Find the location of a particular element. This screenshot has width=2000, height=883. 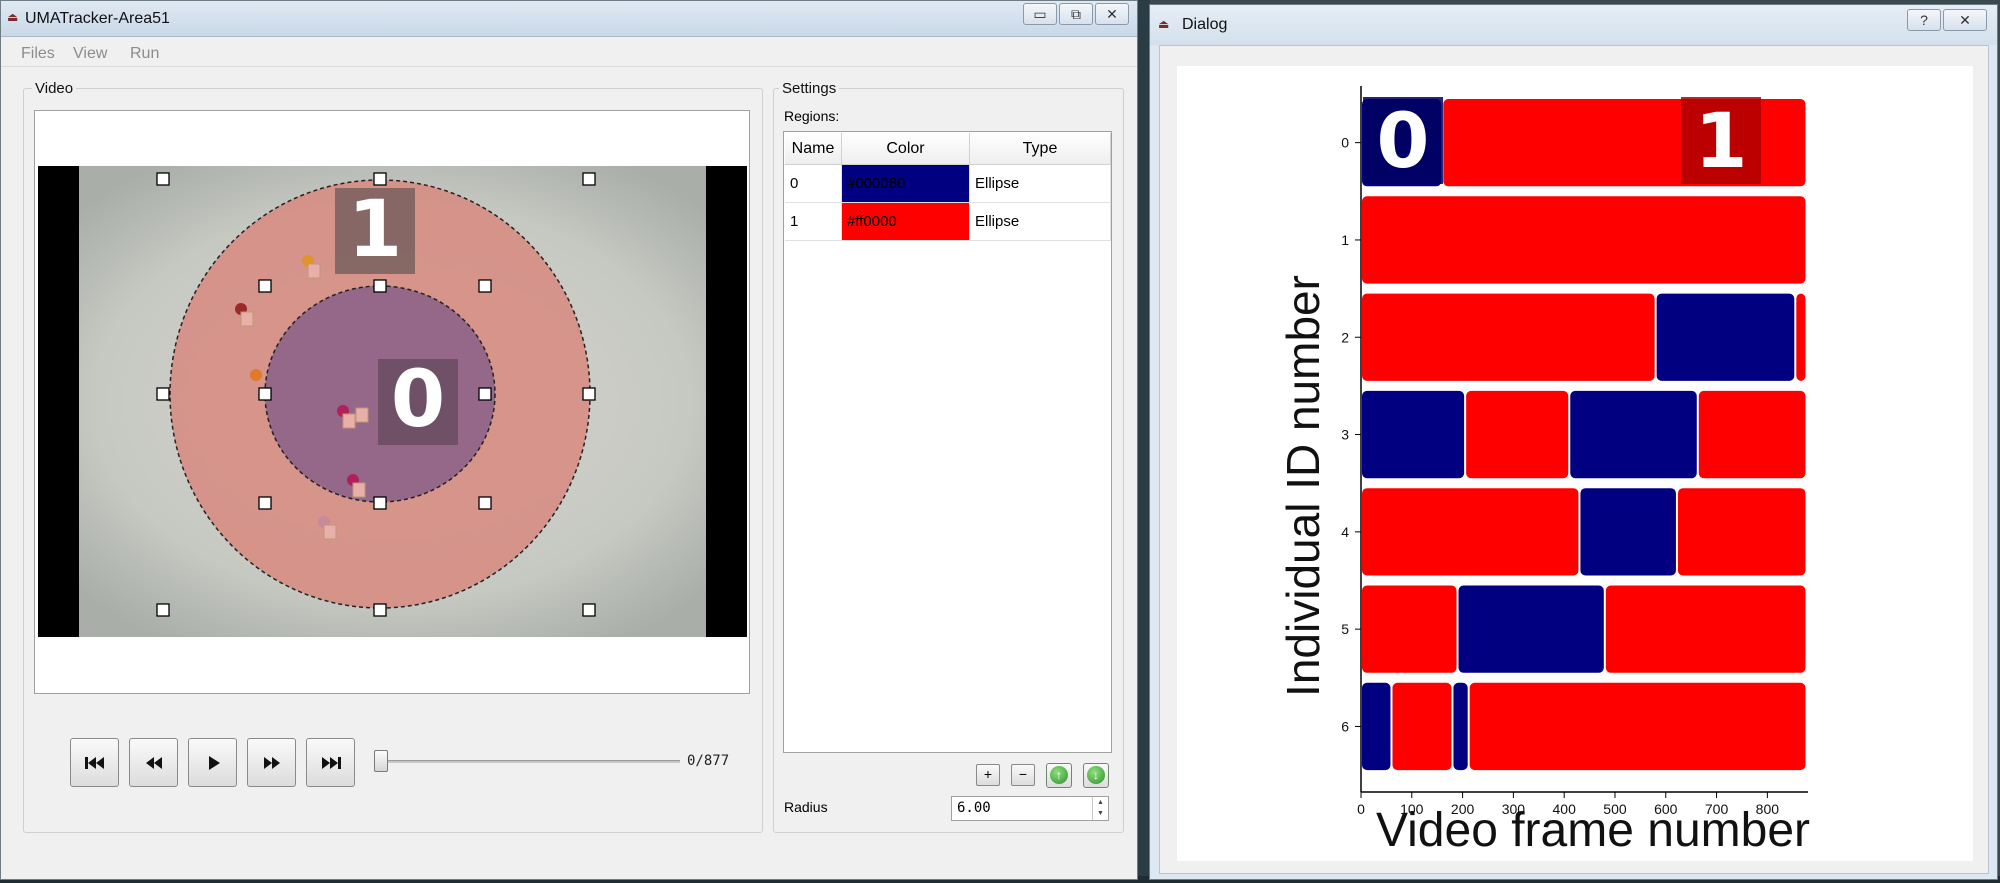

chart-xlabel: Video frame number is located at coordinates (1593, 830).